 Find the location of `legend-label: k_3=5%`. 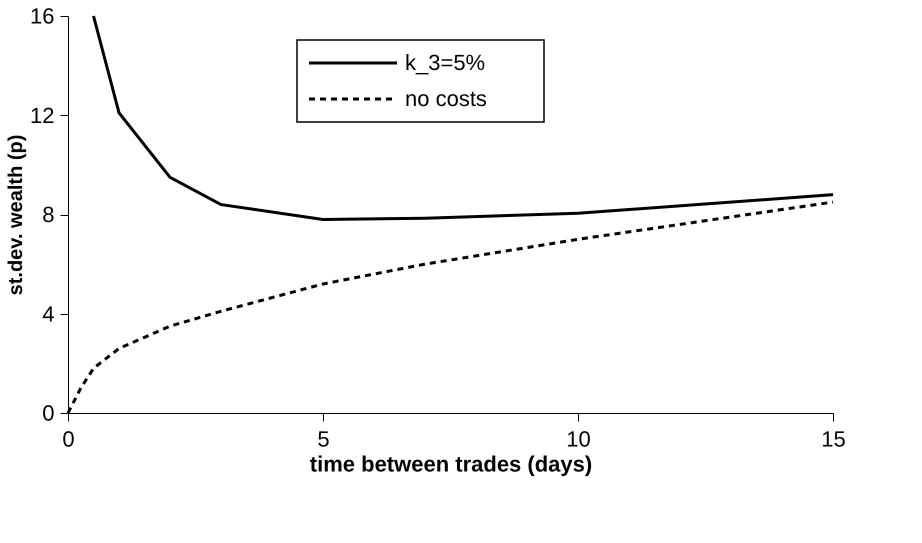

legend-label: k_3=5% is located at coordinates (445, 62).